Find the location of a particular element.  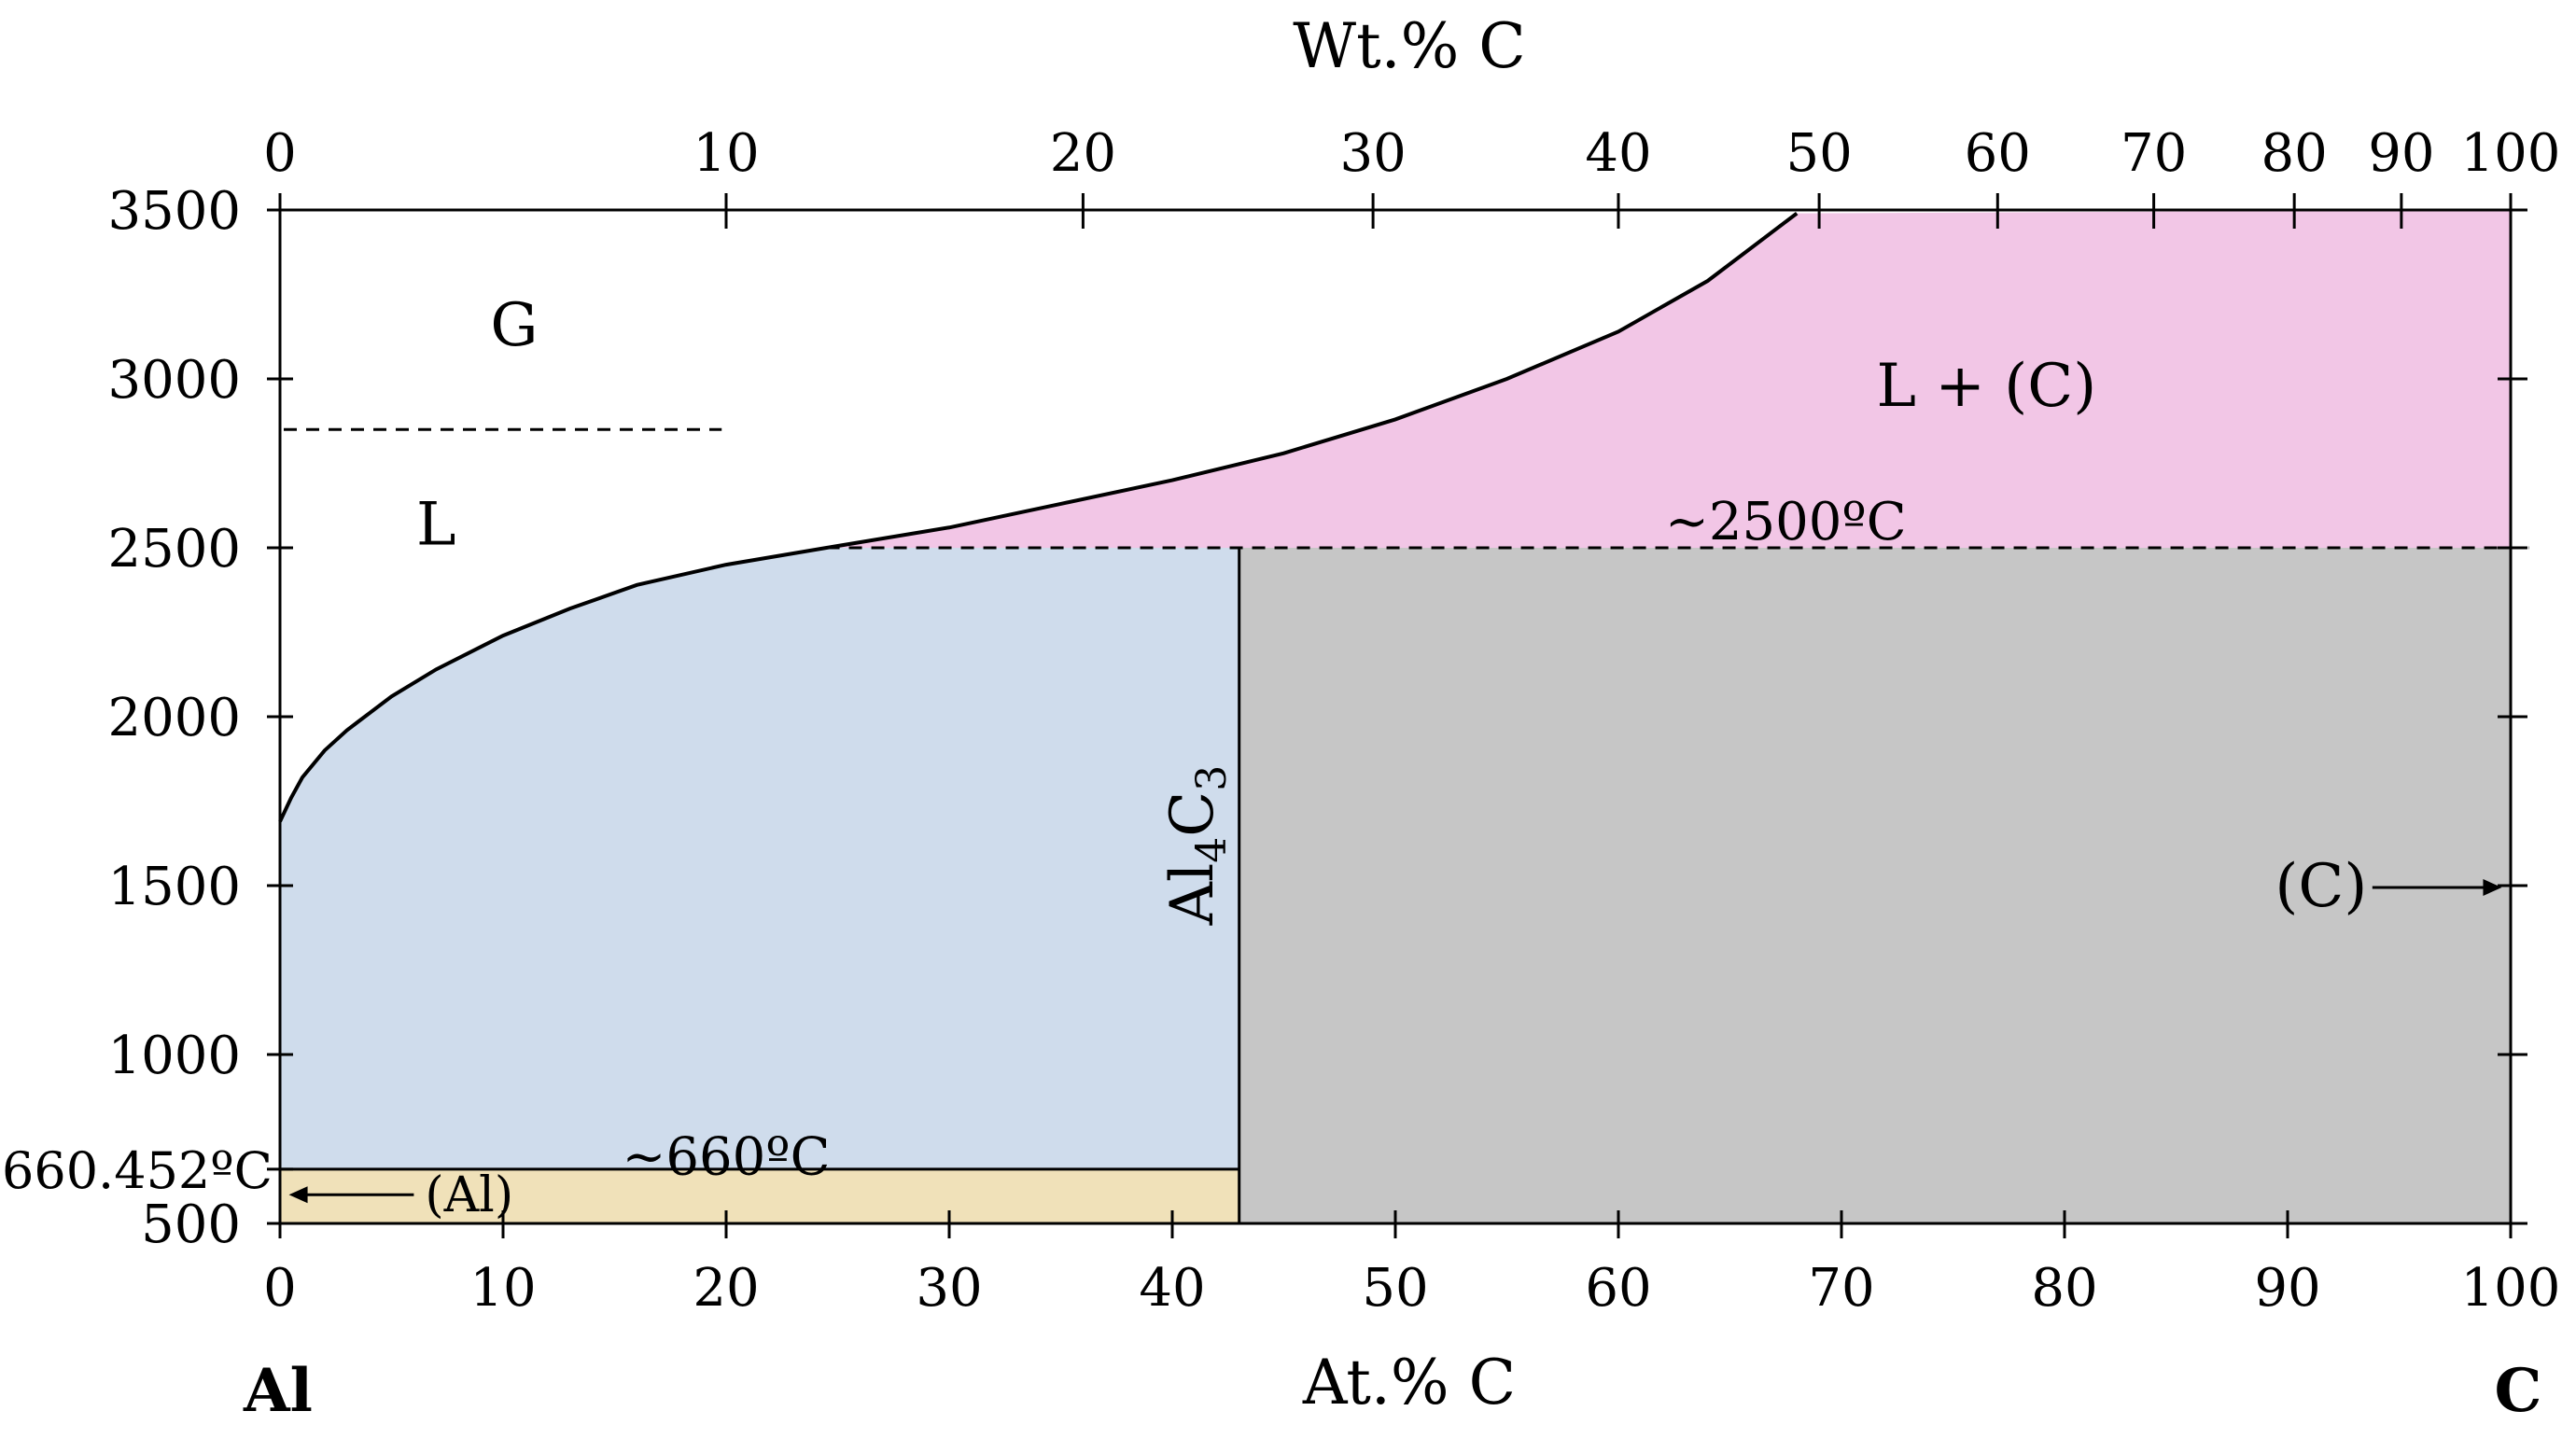

top-tick-label: 40 is located at coordinates (1618, 153).